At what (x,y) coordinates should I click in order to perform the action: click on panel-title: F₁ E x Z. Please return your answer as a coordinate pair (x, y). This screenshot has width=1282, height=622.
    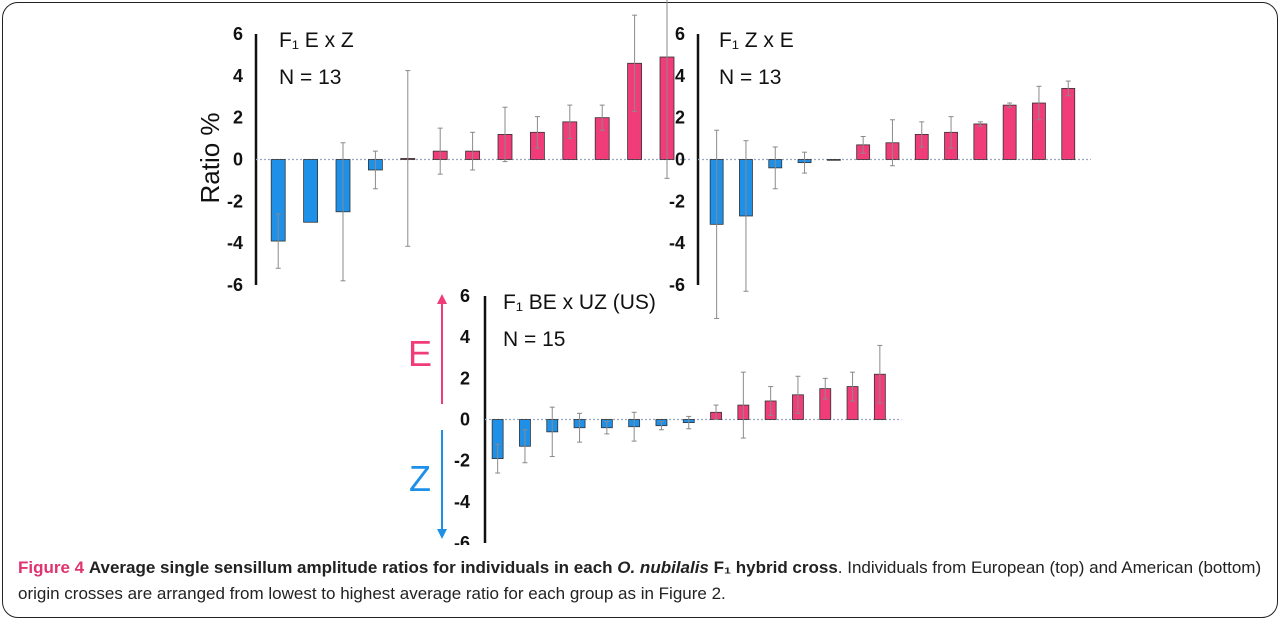
    Looking at the image, I should click on (316, 40).